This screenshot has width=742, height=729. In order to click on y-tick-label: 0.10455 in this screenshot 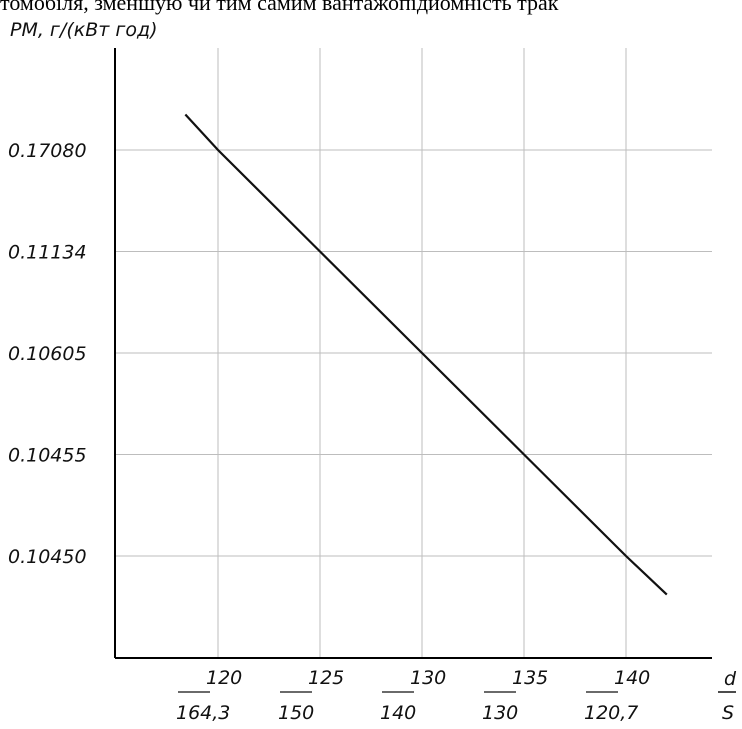, I will do `click(47, 456)`.